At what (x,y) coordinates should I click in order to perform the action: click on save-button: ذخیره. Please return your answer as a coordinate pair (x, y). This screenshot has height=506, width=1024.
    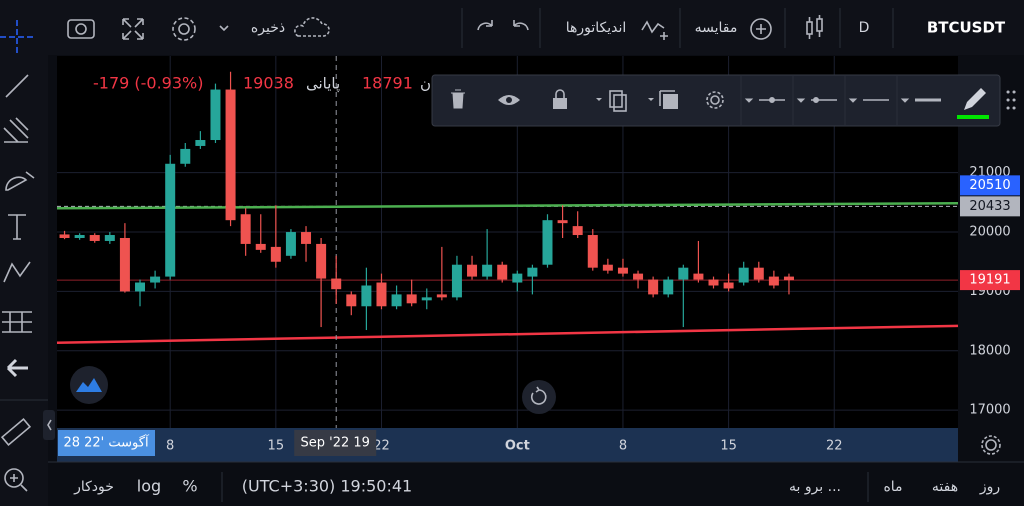
    Looking at the image, I should click on (268, 28).